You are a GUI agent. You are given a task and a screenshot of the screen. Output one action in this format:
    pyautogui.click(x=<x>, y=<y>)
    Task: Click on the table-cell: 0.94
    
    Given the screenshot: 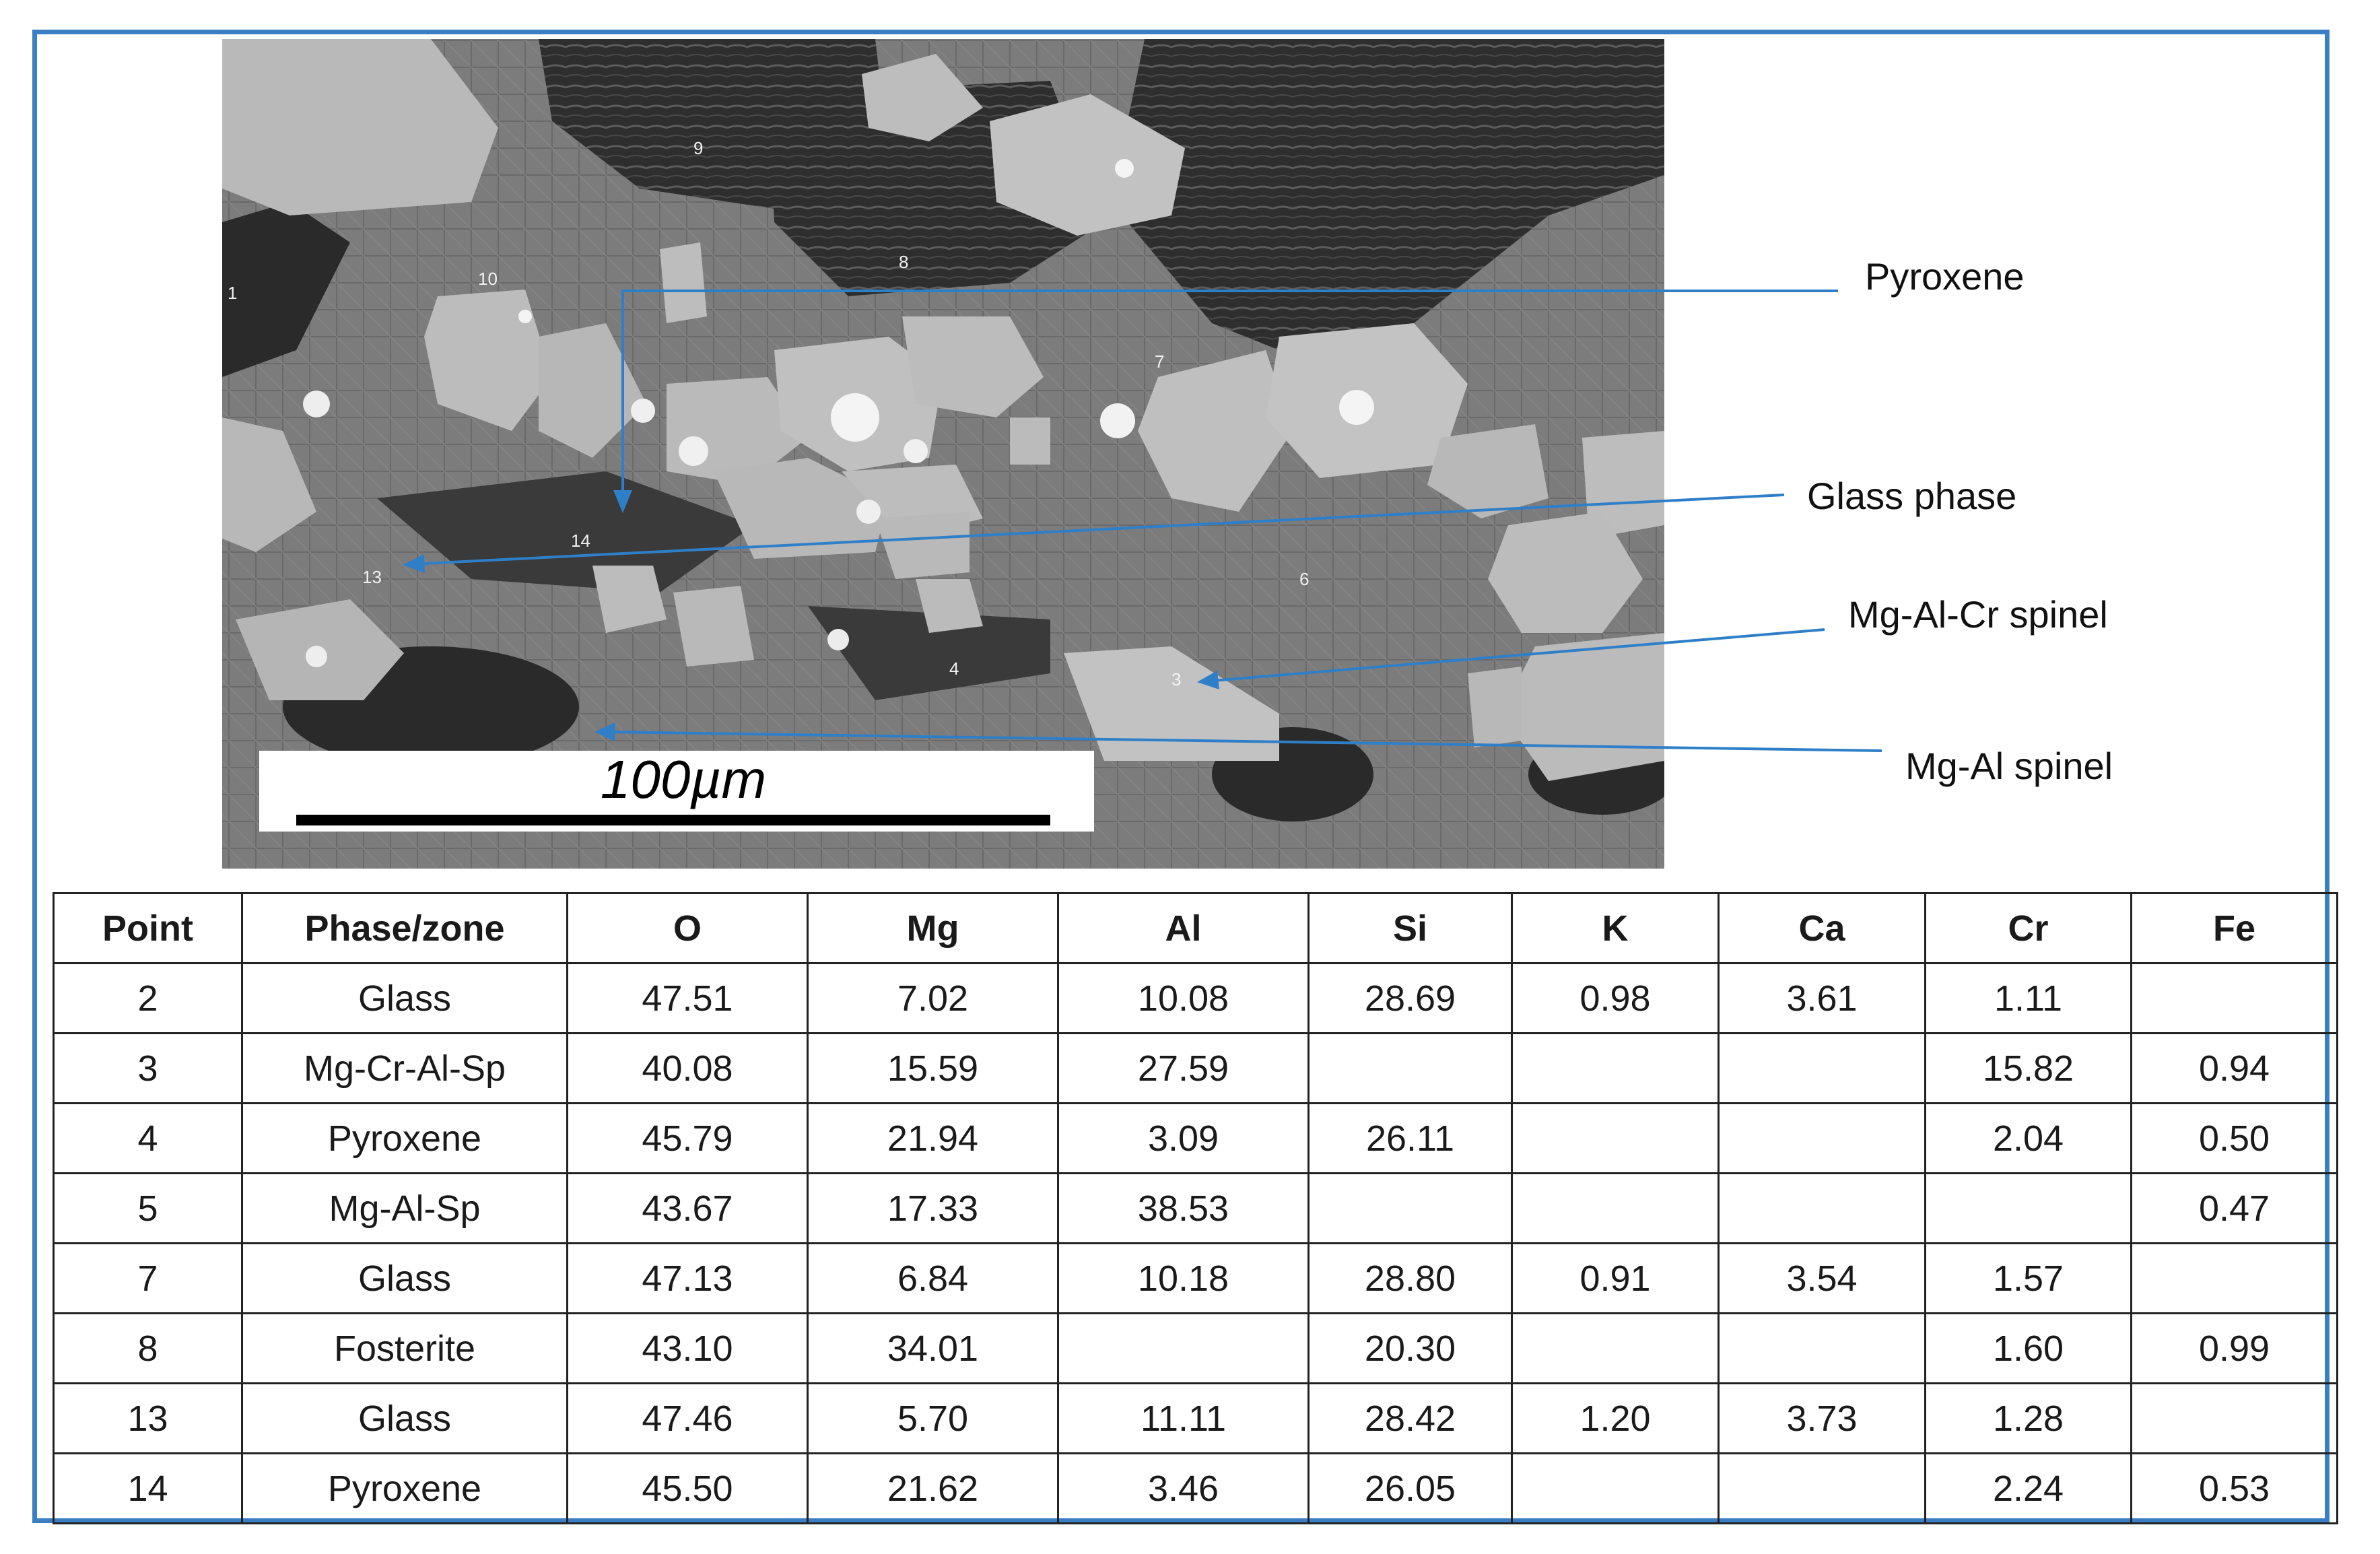 What is the action you would take?
    pyautogui.click(x=2234, y=1068)
    